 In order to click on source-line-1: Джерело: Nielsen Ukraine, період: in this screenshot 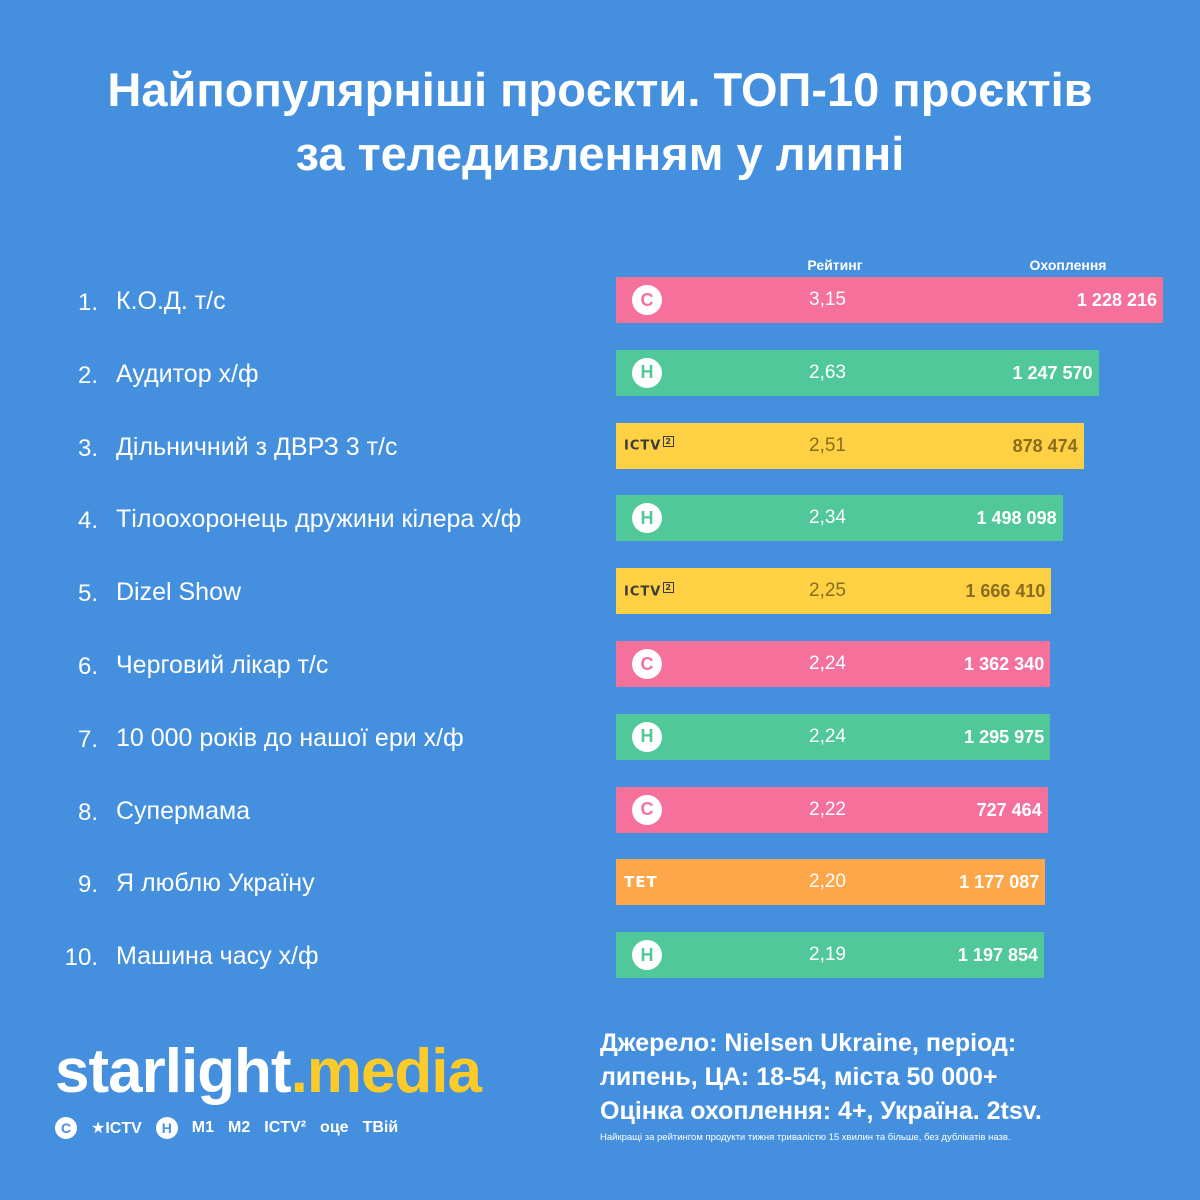, I will do `click(808, 1043)`.